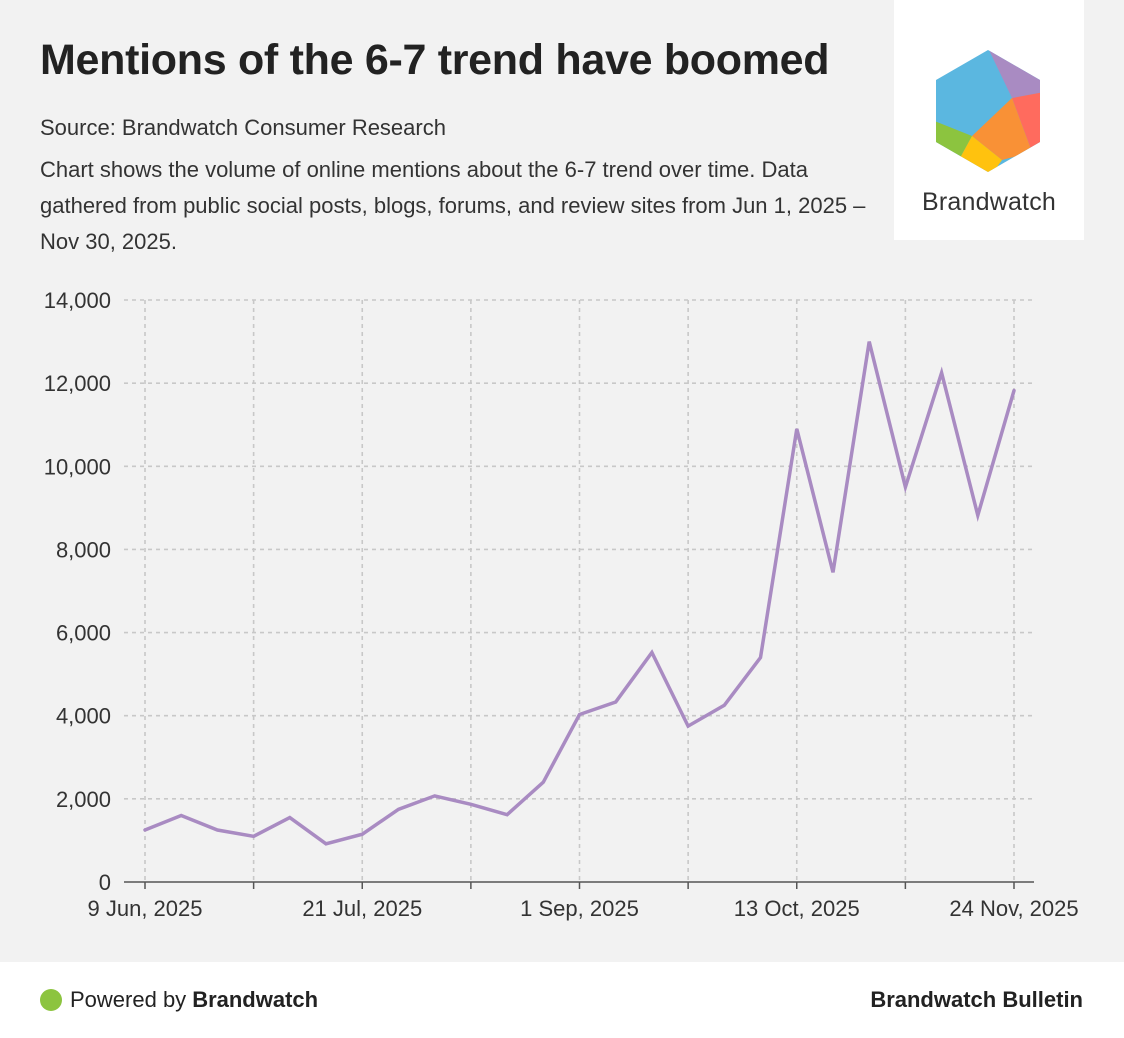 This screenshot has width=1124, height=1038. What do you see at coordinates (988, 111) in the screenshot?
I see `brandwatch-hexagon-icon` at bounding box center [988, 111].